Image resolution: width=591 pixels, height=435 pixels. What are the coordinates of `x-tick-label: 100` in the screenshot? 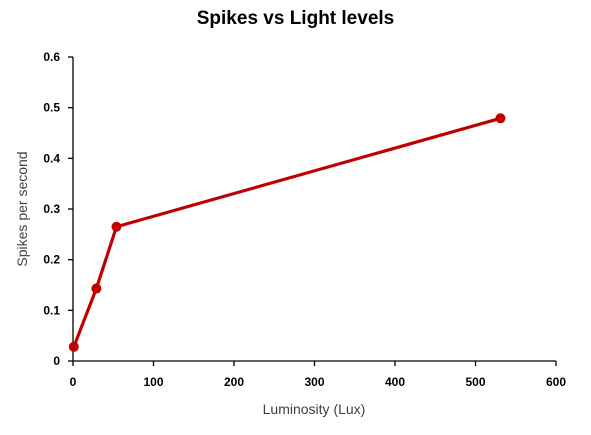 It's located at (153, 382).